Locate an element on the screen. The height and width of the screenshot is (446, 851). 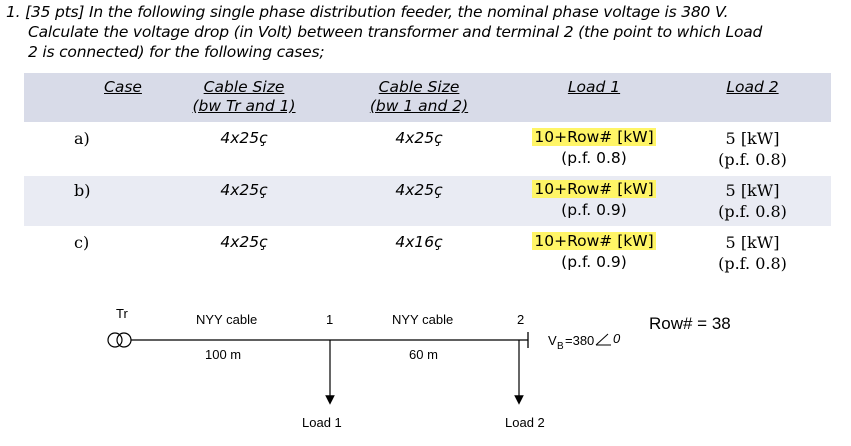
svg-text: =380 is located at coordinates (579, 340).